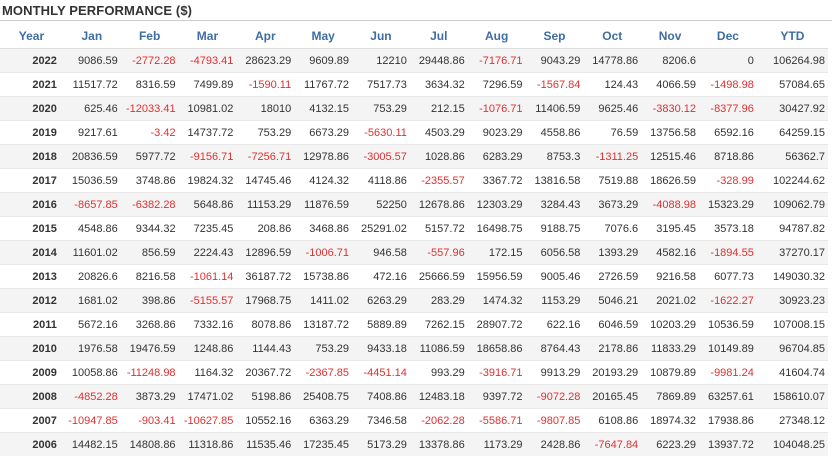 The height and width of the screenshot is (456, 832). Describe the element at coordinates (208, 349) in the screenshot. I see `cell-mar: 1248.86` at that location.